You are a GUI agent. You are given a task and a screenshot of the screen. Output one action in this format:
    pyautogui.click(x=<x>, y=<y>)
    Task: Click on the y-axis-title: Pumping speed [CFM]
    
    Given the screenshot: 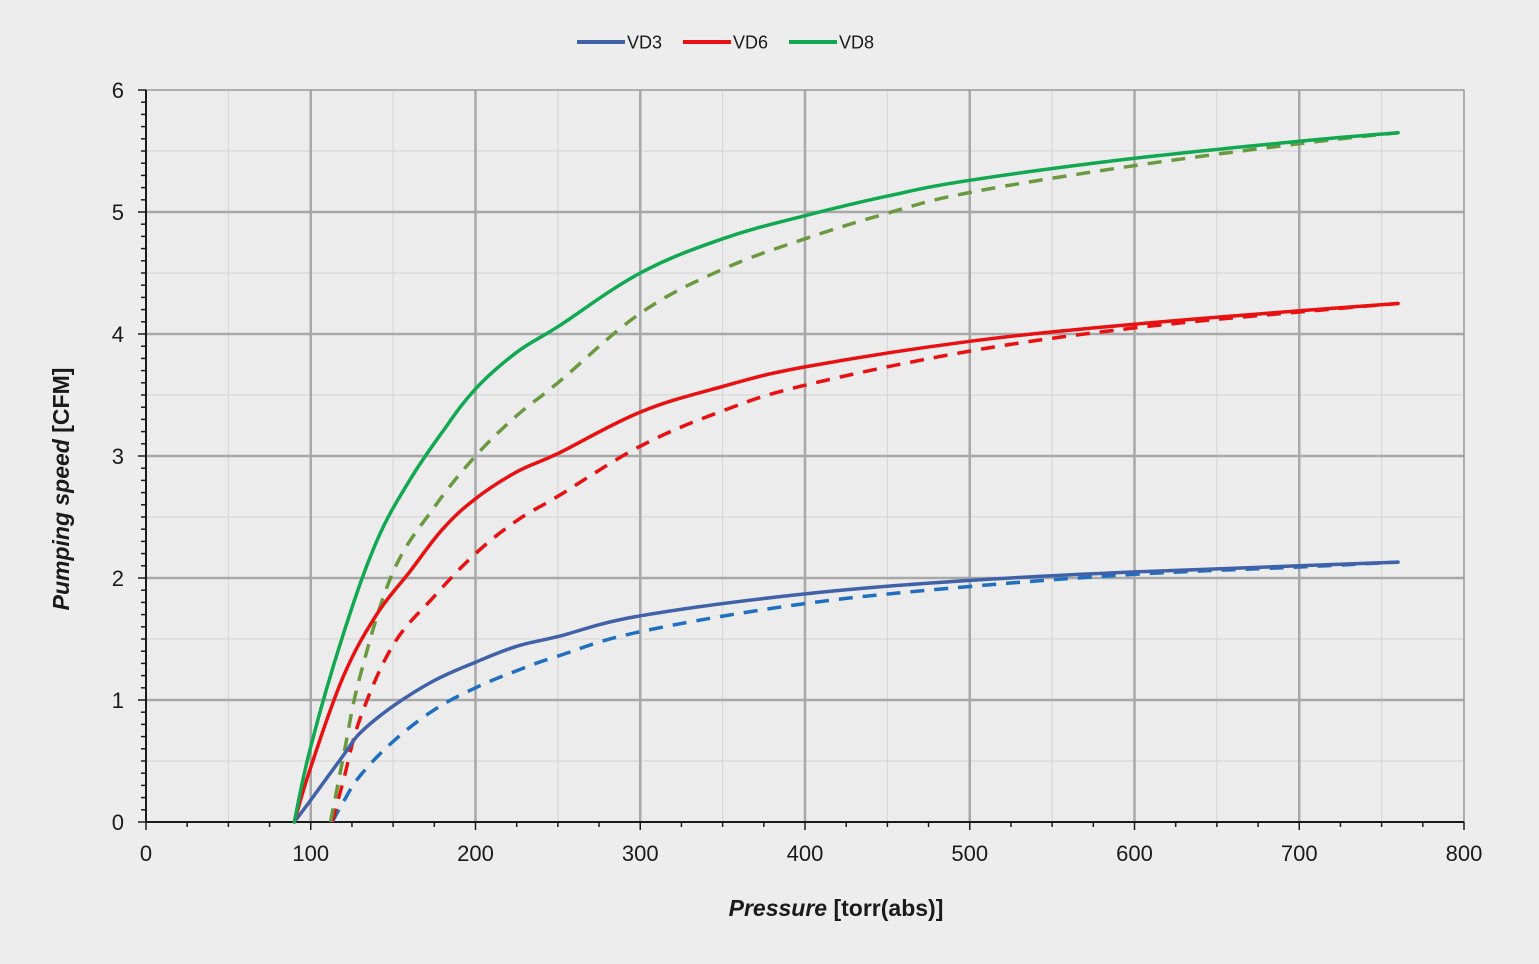 What is the action you would take?
    pyautogui.click(x=61, y=489)
    